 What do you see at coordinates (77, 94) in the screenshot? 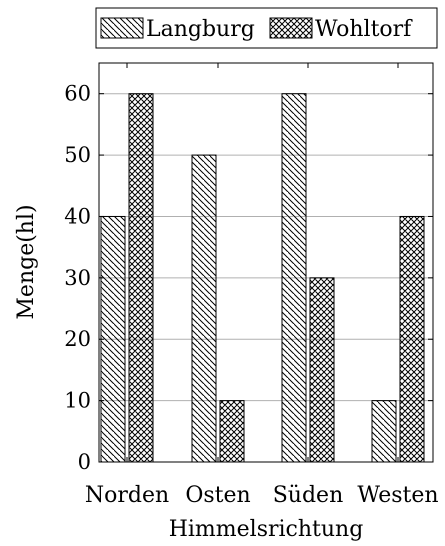
I see `y-tick-label: 60` at bounding box center [77, 94].